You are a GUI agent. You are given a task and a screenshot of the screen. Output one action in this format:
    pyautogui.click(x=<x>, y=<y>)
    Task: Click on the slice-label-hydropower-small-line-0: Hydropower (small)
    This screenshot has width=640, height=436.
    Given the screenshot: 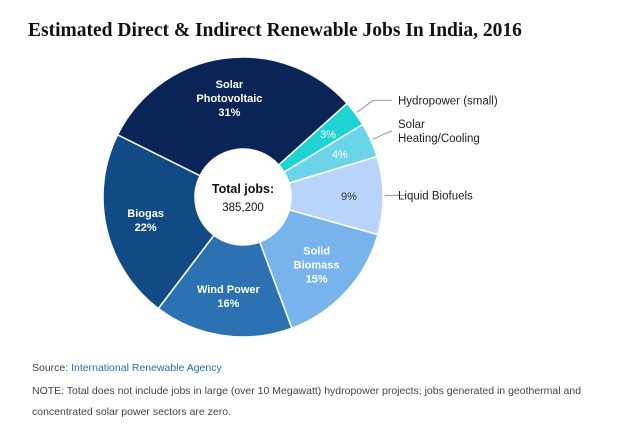 What is the action you would take?
    pyautogui.click(x=448, y=101)
    